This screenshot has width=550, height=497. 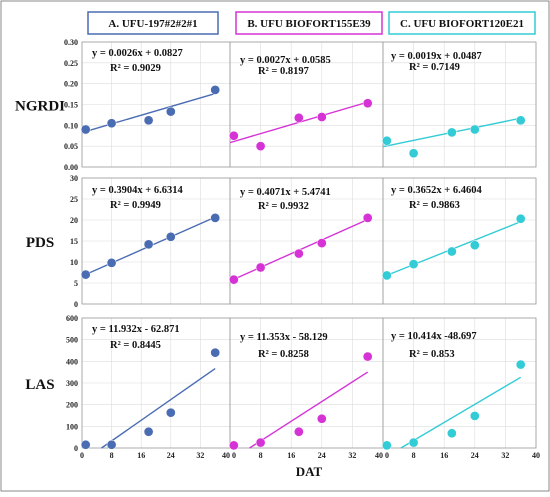 What do you see at coordinates (71, 167) in the screenshot?
I see `y-tick-label: 0.00` at bounding box center [71, 167].